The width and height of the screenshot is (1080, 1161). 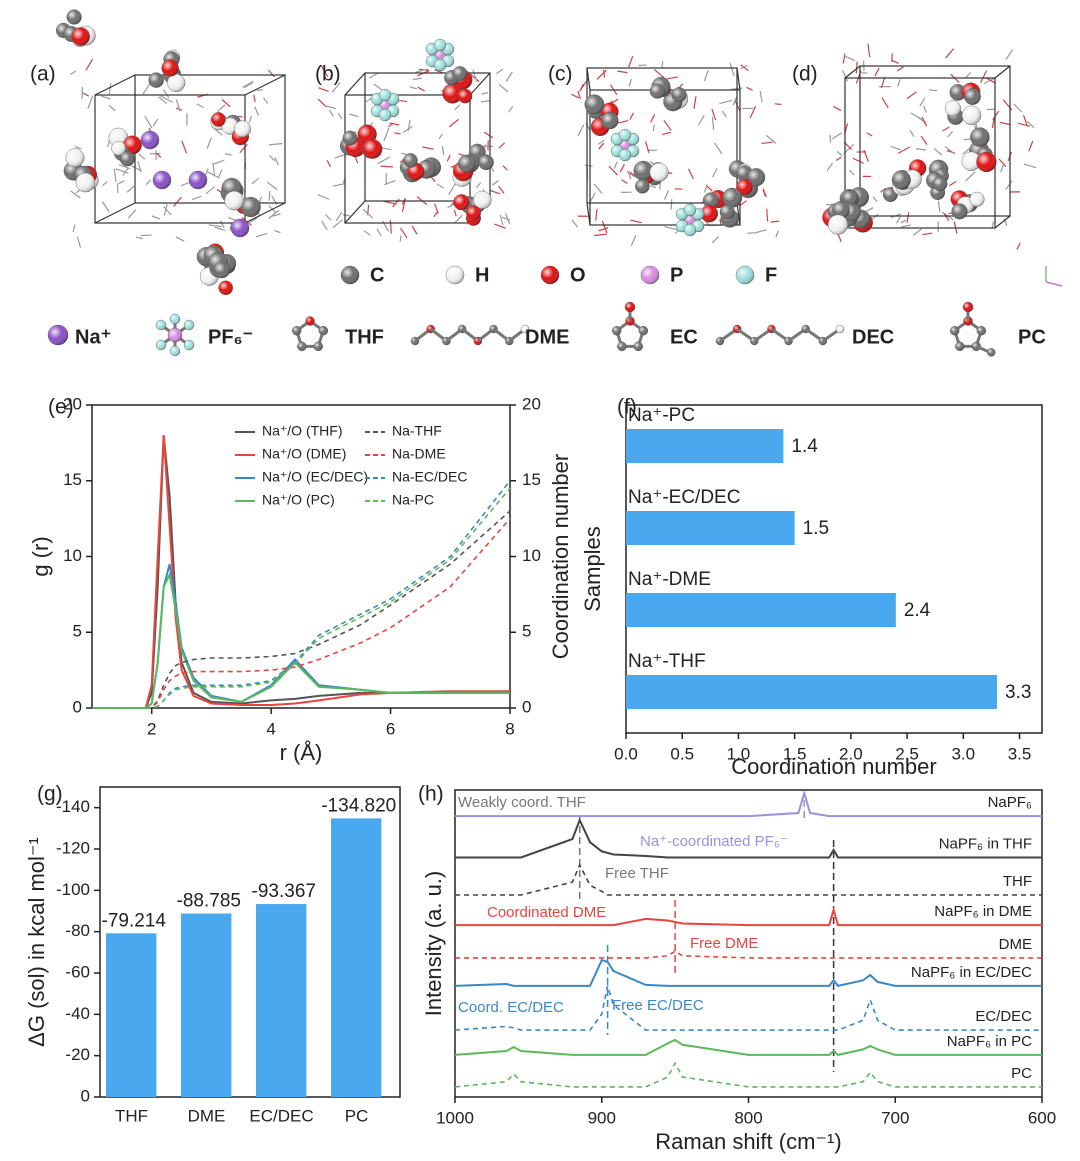 What do you see at coordinates (50, 794) in the screenshot?
I see `panel-label: (g)` at bounding box center [50, 794].